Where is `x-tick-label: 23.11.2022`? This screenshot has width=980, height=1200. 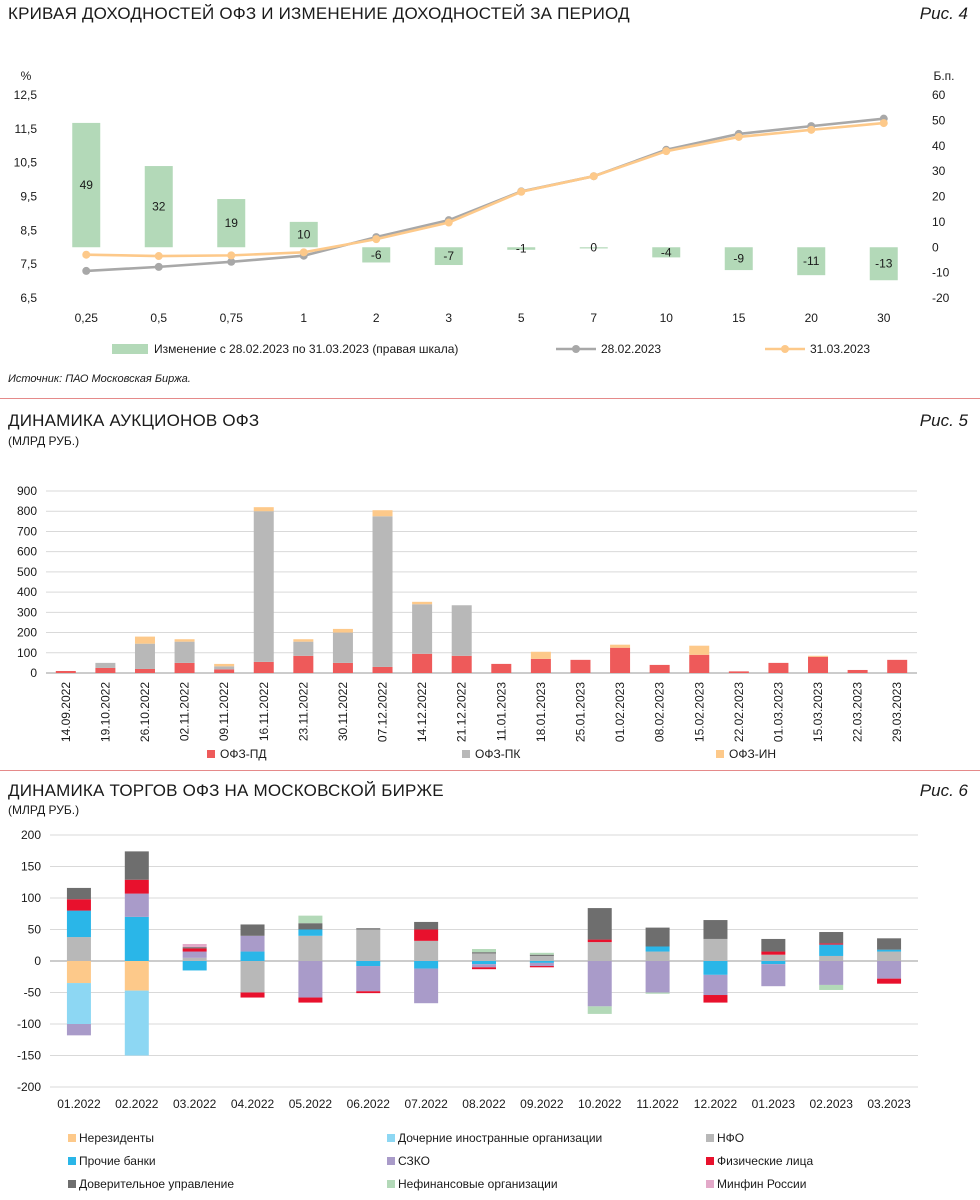 x-tick-label: 23.11.2022 is located at coordinates (303, 711).